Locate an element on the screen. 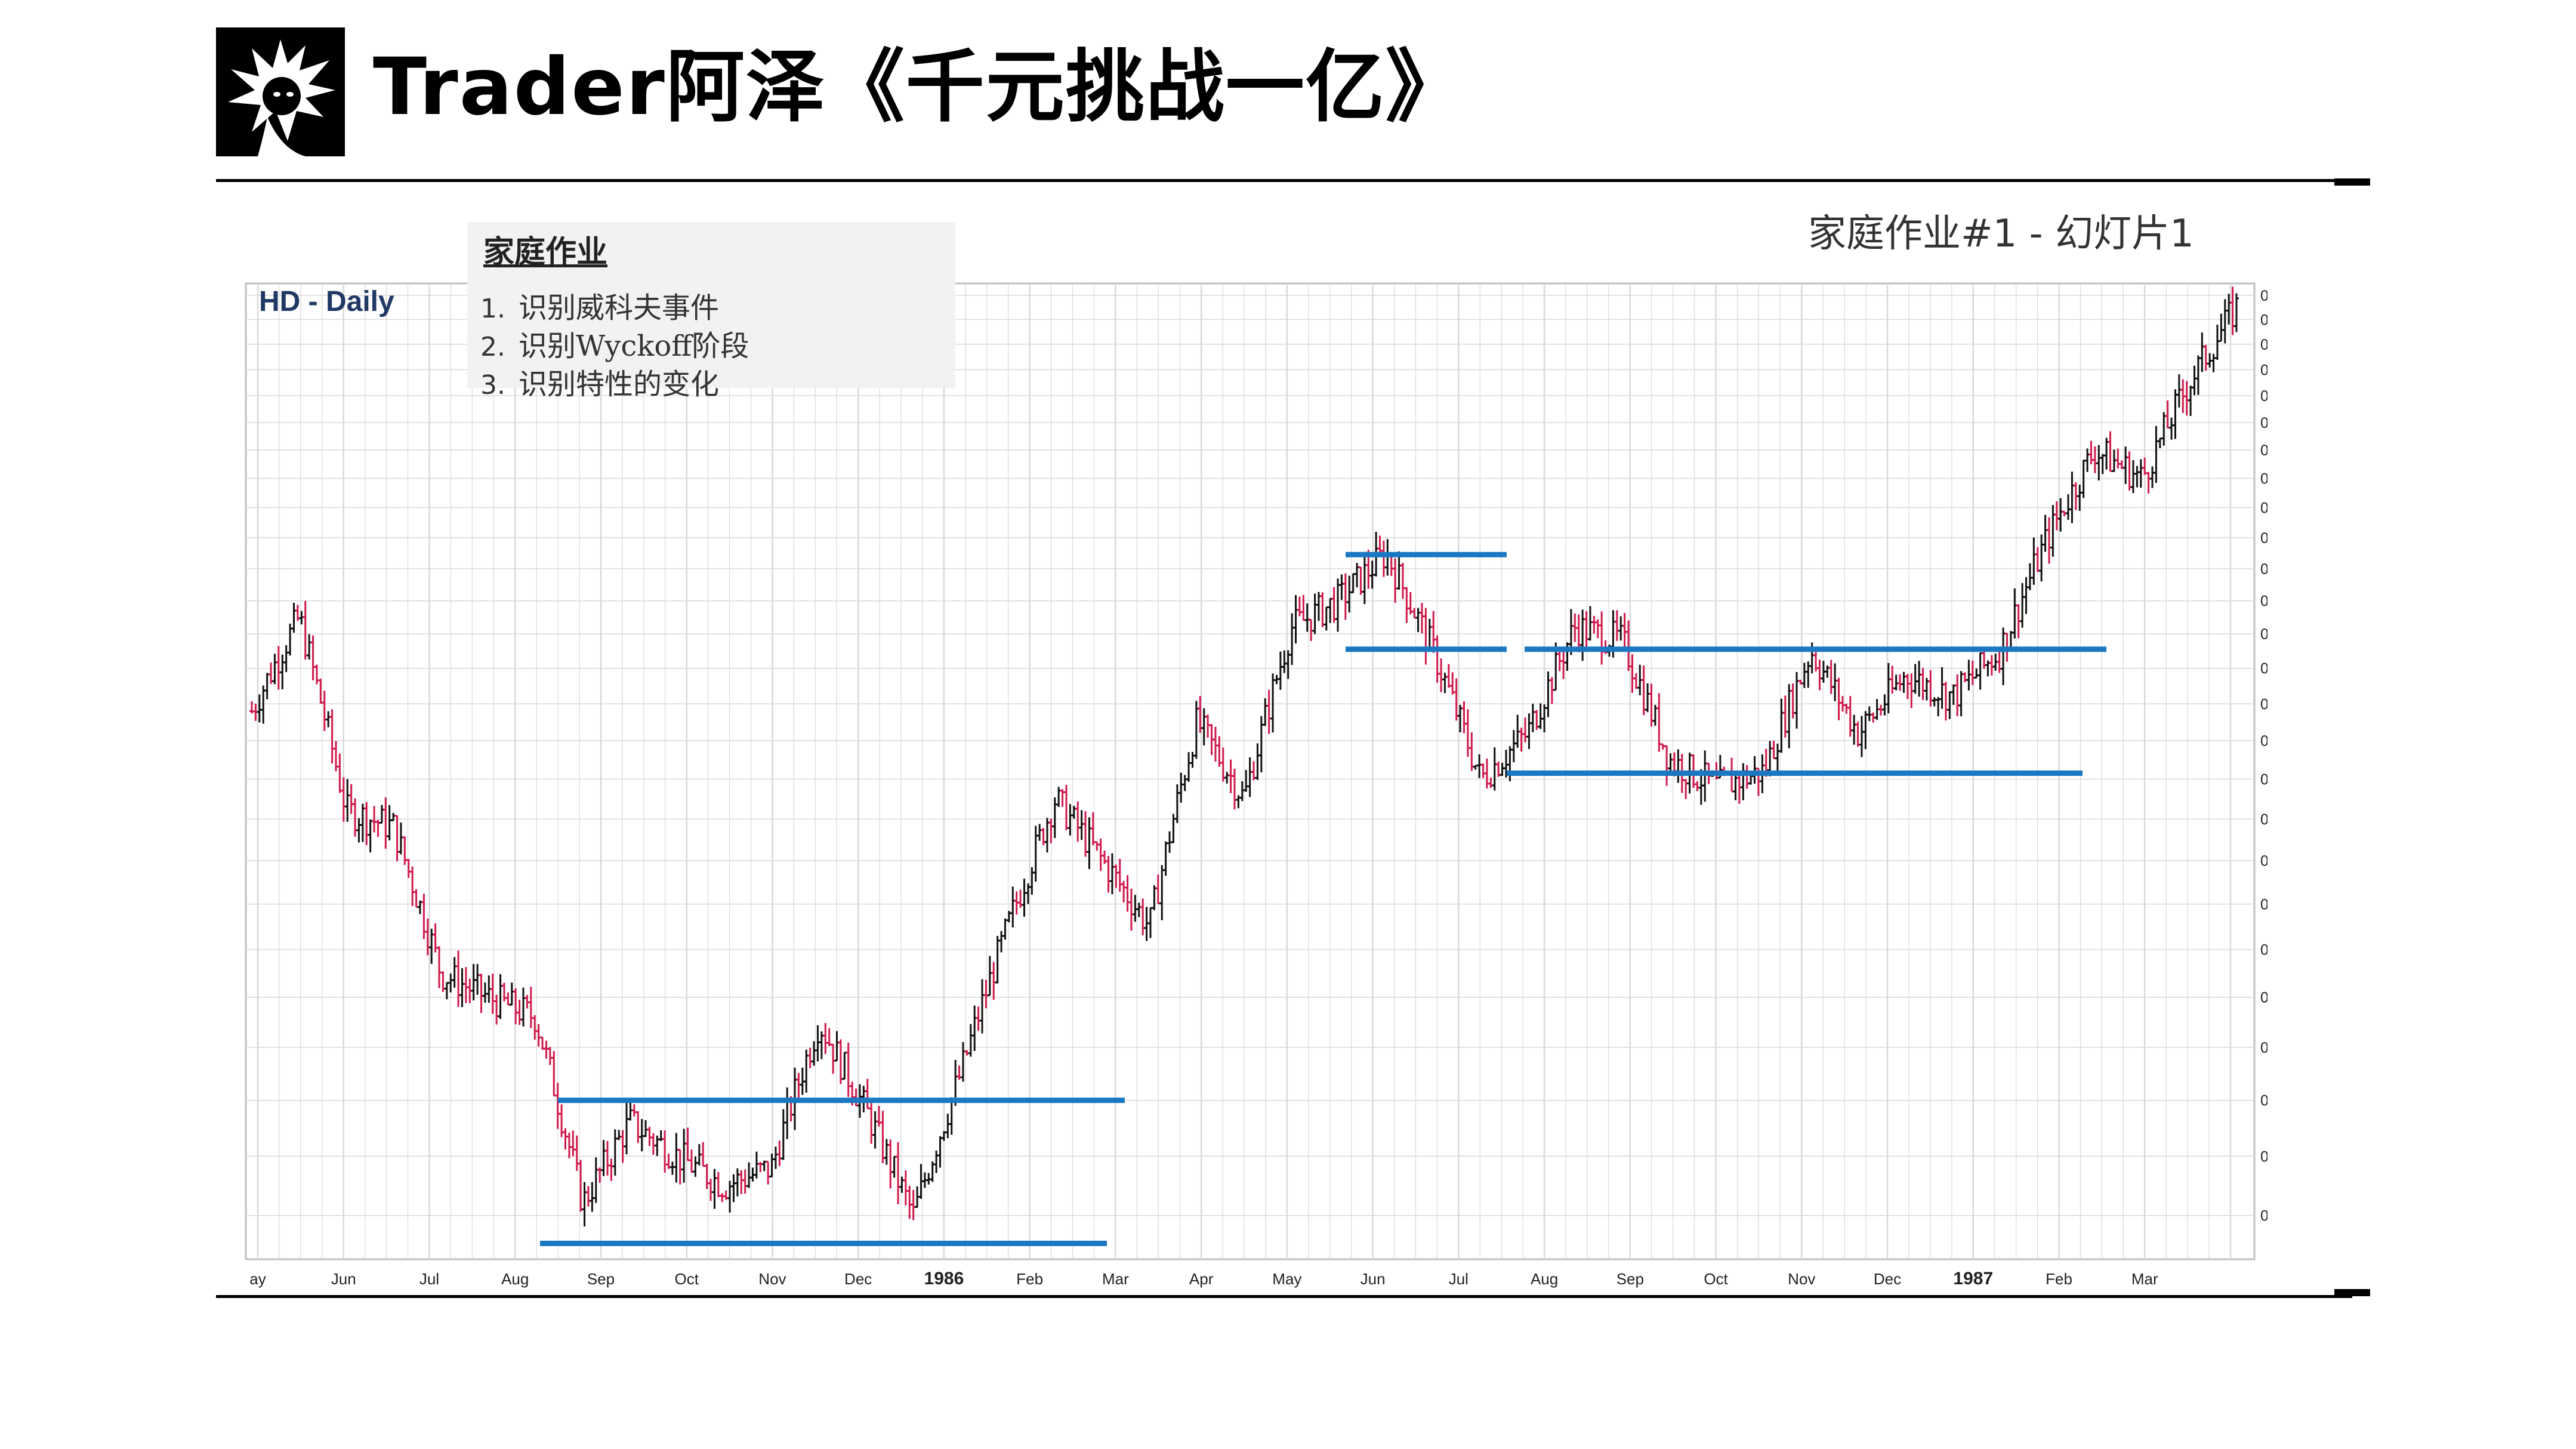  y-tick-label: 0.160 is located at coordinates (2264, 1216).